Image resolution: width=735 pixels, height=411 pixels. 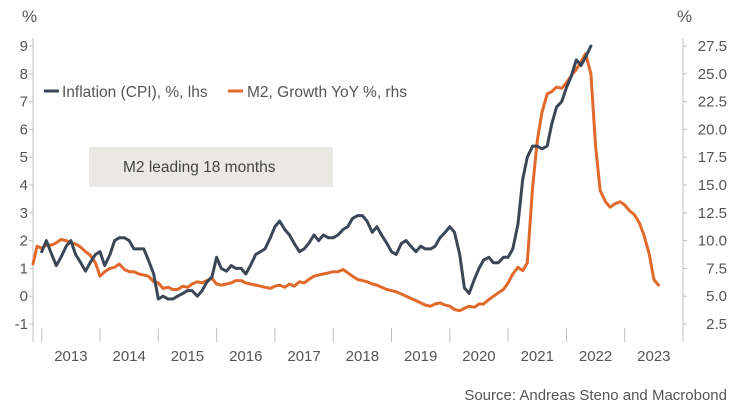 What do you see at coordinates (24, 296) in the screenshot?
I see `left-tick-label: 0` at bounding box center [24, 296].